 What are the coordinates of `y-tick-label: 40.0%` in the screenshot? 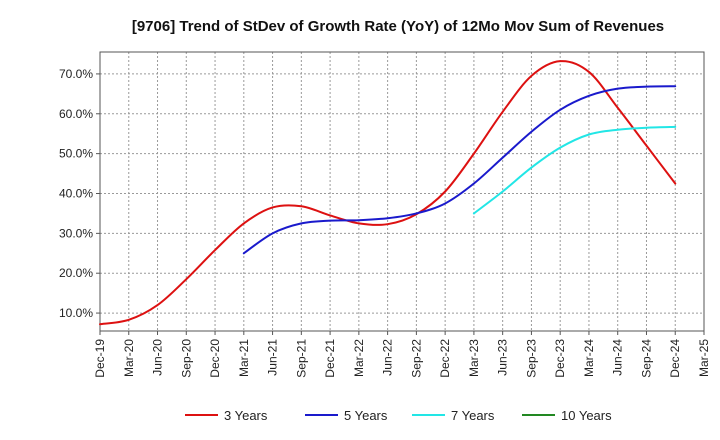 It's located at (76, 193).